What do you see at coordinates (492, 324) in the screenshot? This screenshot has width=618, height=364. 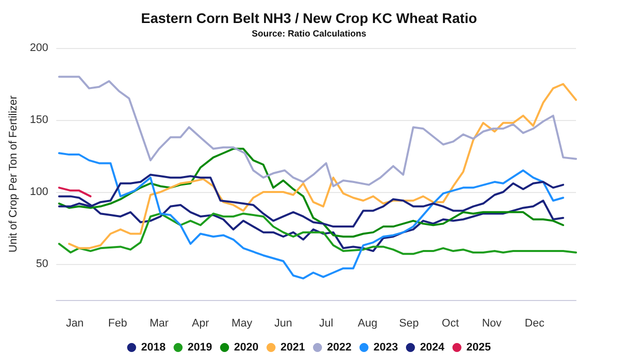 I see `x-tick-label: Nov` at bounding box center [492, 324].